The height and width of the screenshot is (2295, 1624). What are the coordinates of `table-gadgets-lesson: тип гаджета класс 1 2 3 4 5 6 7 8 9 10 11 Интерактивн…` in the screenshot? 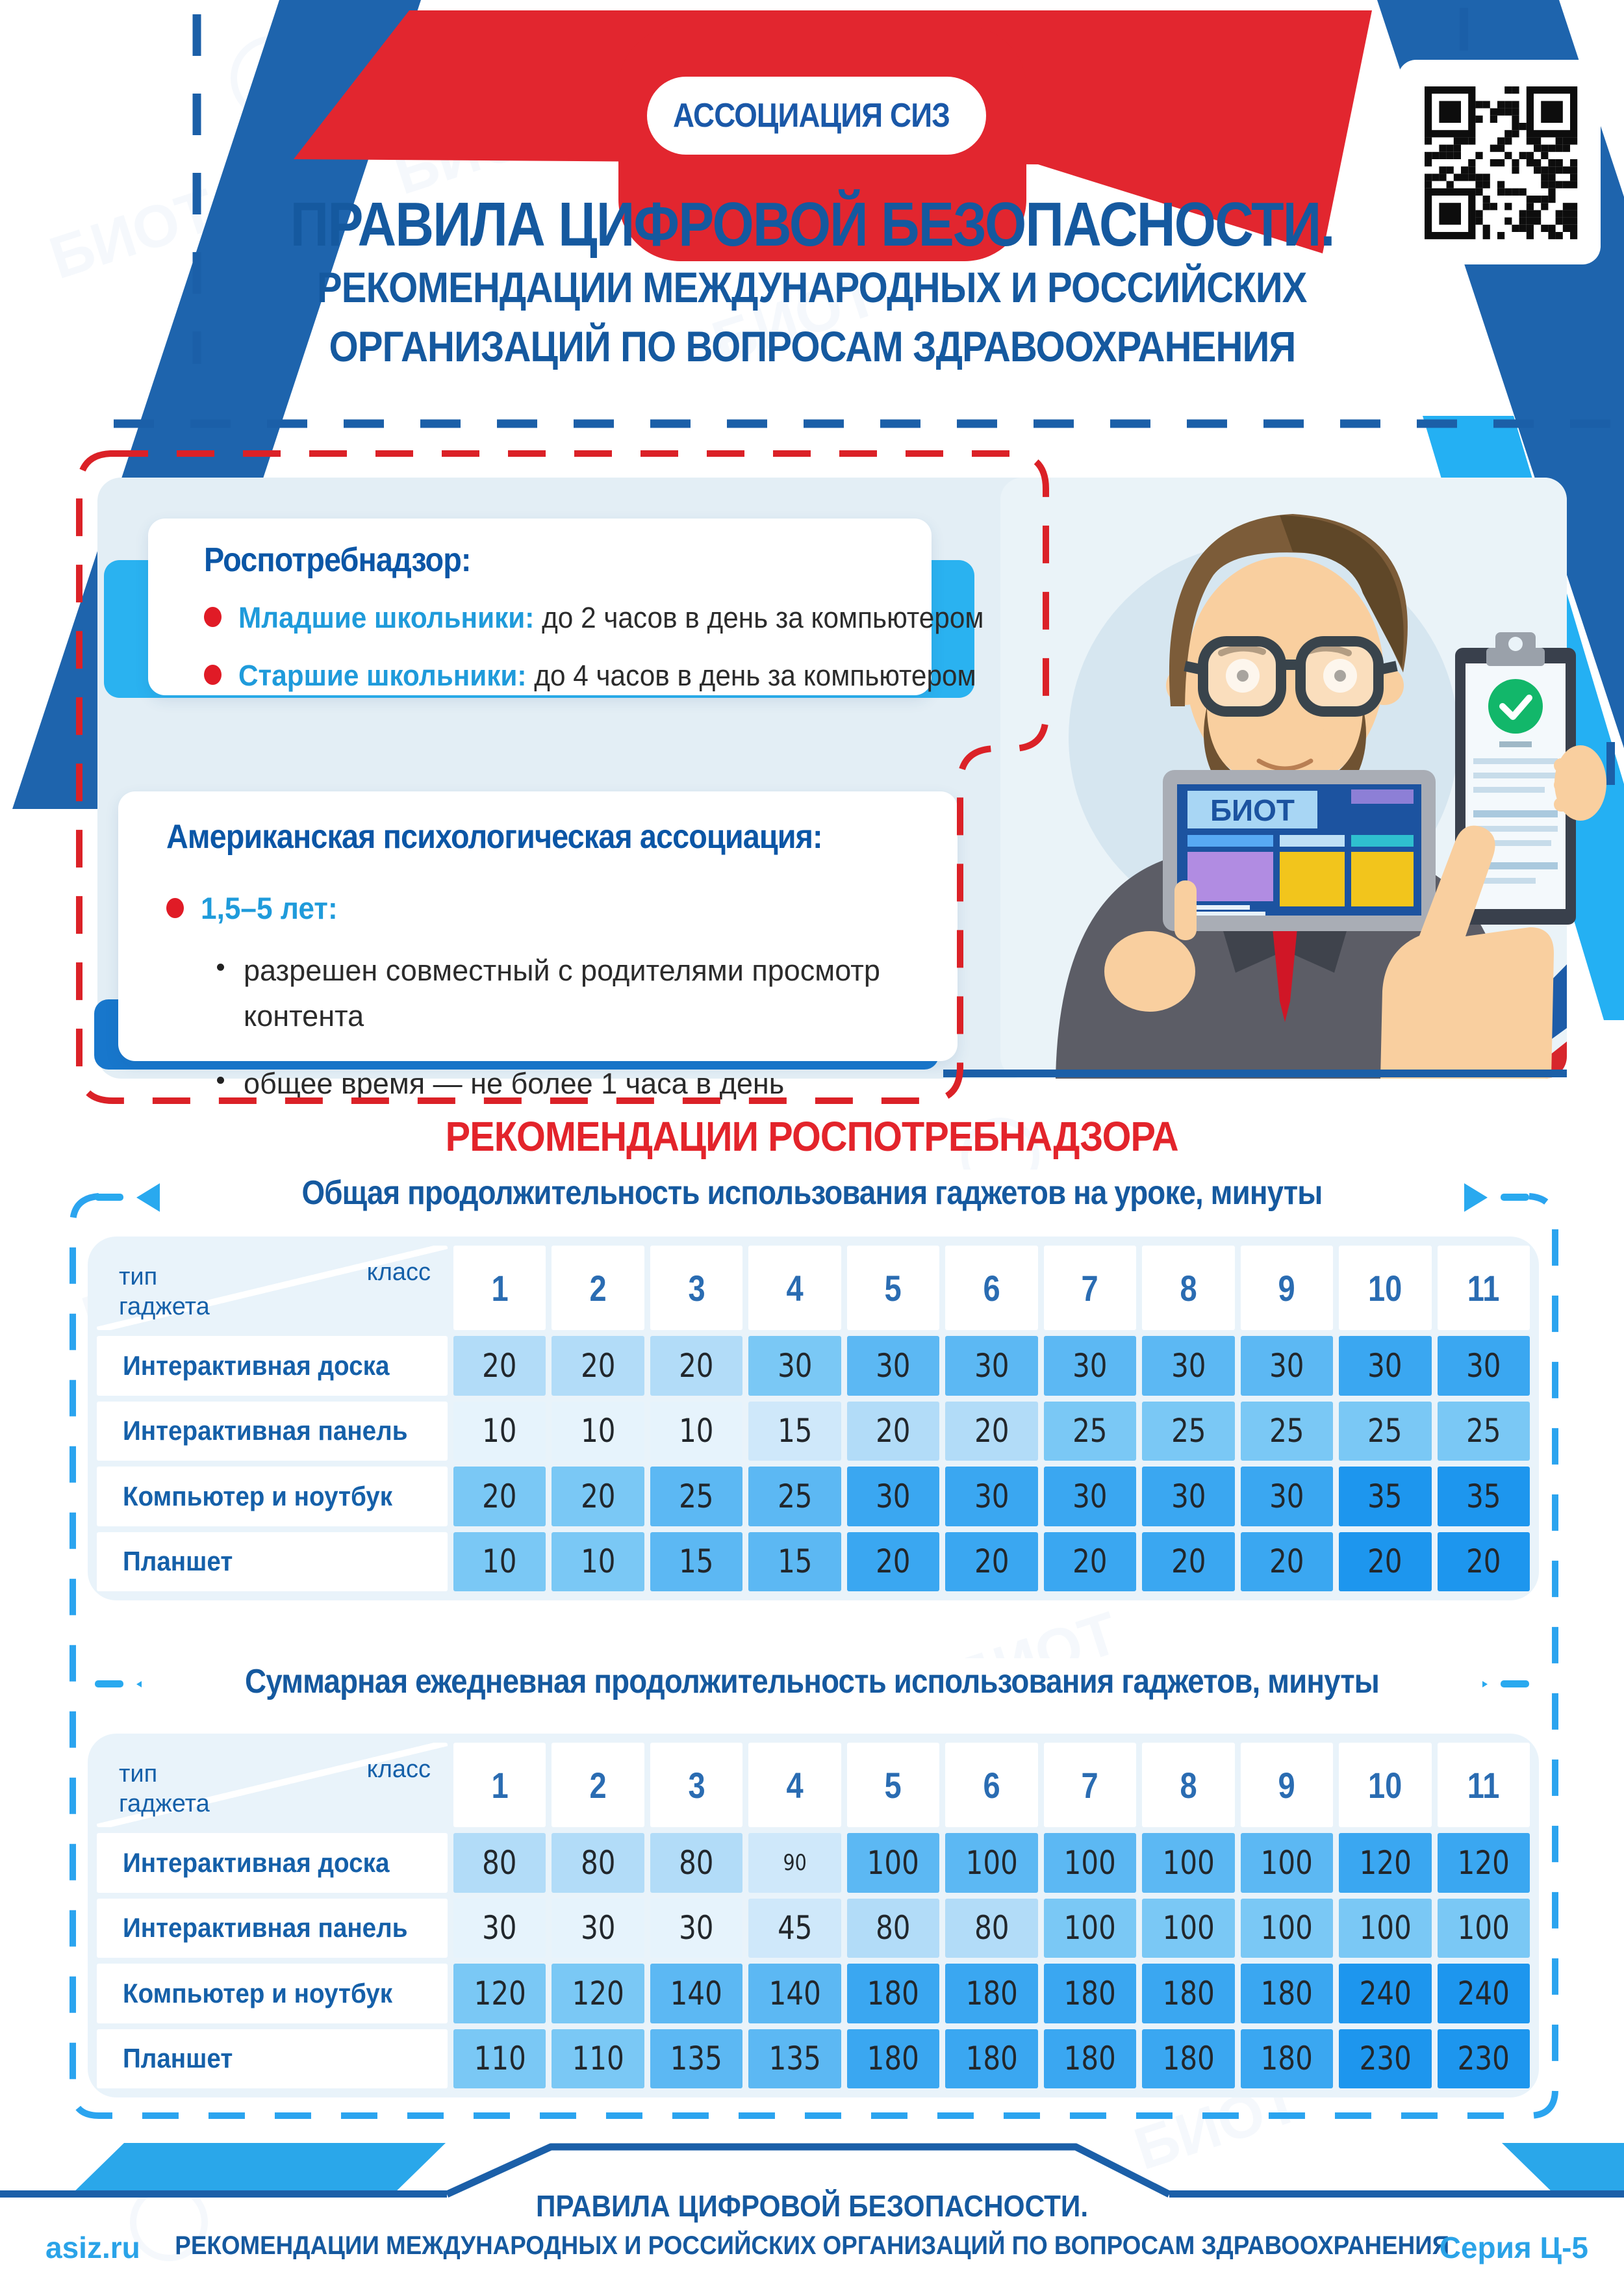 It's located at (813, 1418).